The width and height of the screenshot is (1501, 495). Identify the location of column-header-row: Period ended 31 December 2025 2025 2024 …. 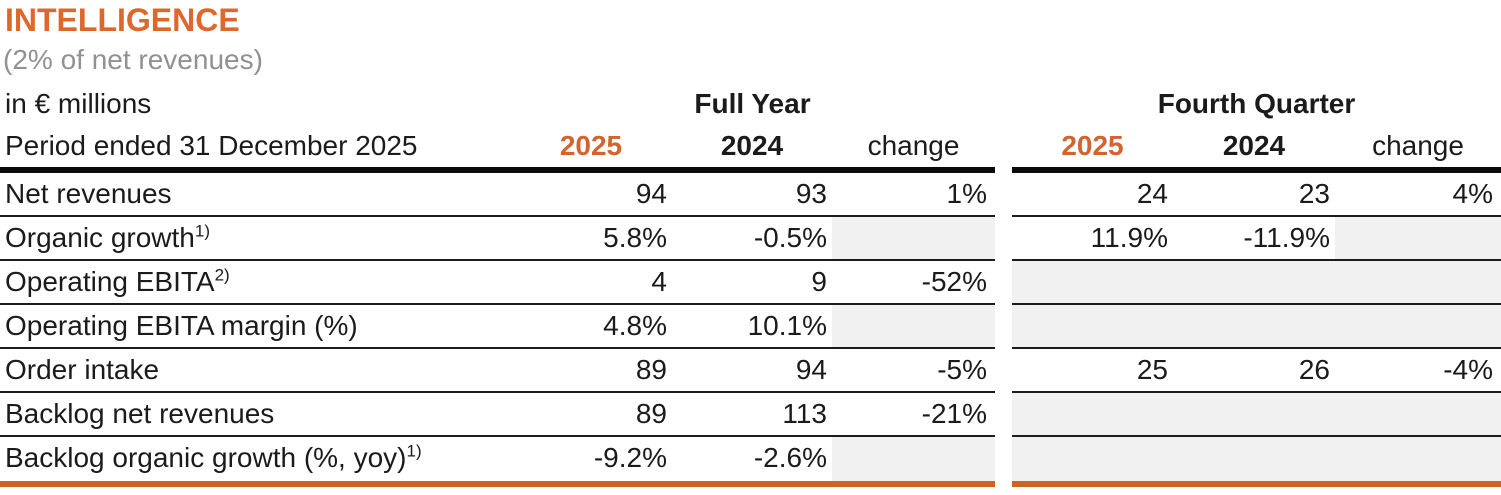
(750, 144).